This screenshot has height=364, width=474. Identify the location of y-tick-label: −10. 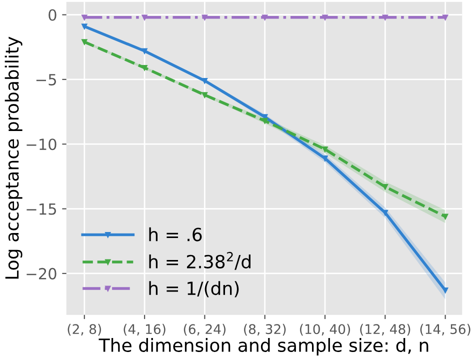
(41, 144).